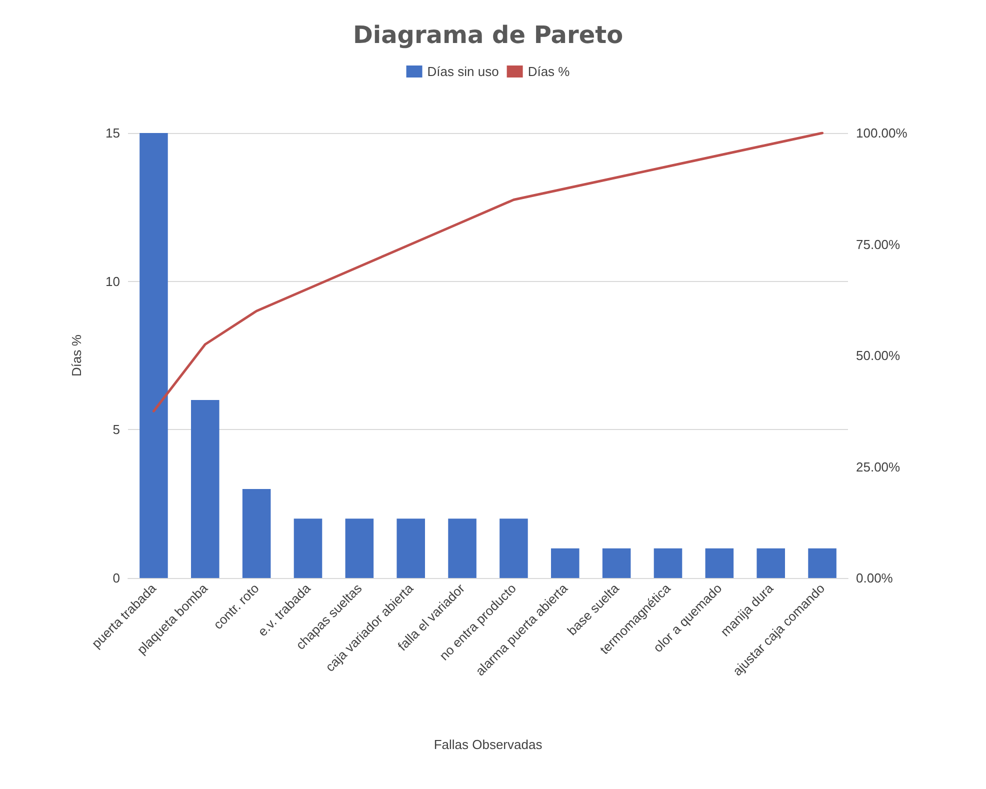 The width and height of the screenshot is (986, 789). What do you see at coordinates (878, 466) in the screenshot?
I see `y2-tick-label: 25.00%` at bounding box center [878, 466].